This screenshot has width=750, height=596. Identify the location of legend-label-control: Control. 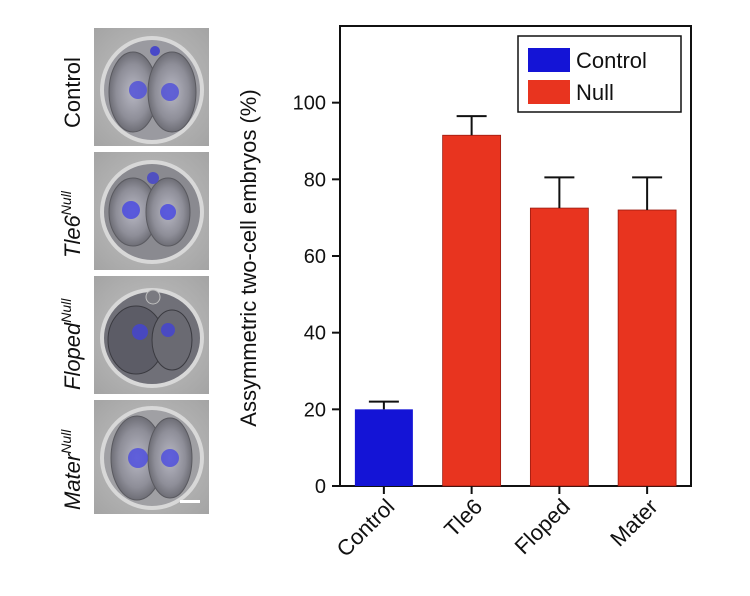
(611, 60).